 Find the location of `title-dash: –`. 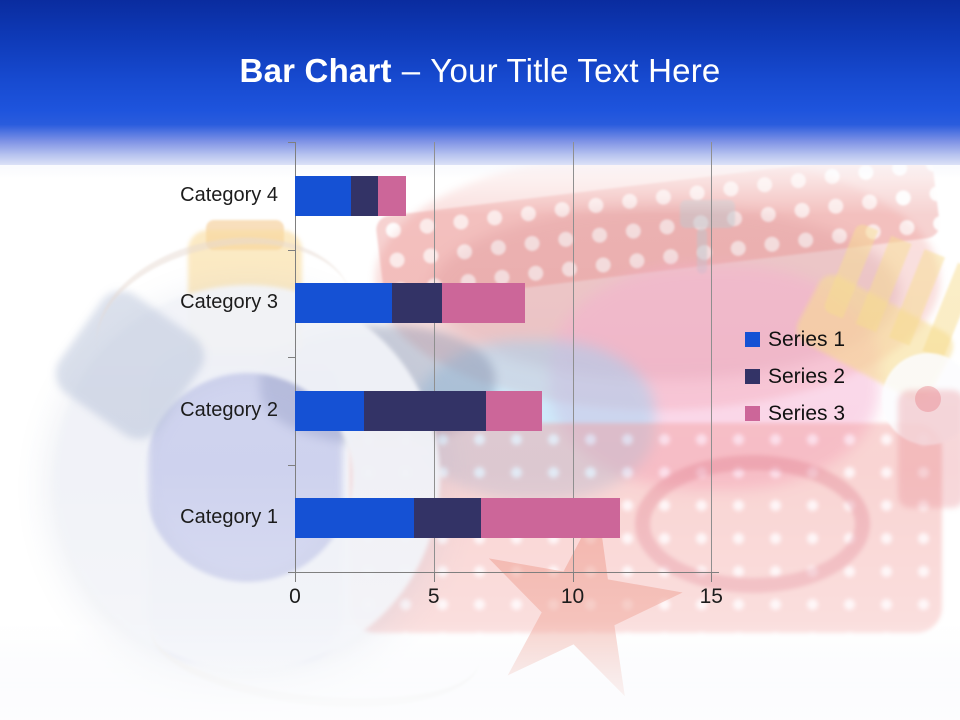

title-dash: – is located at coordinates (411, 70).